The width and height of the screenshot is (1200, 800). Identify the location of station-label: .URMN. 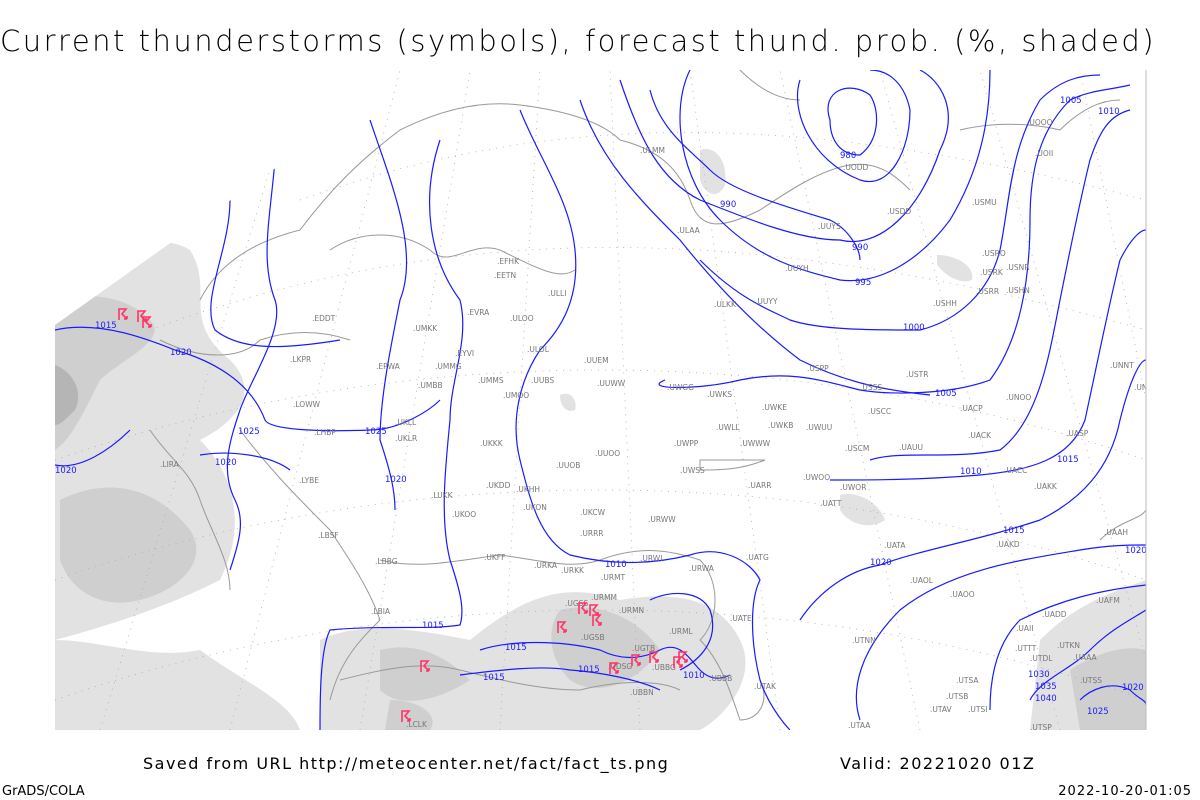
(631, 610).